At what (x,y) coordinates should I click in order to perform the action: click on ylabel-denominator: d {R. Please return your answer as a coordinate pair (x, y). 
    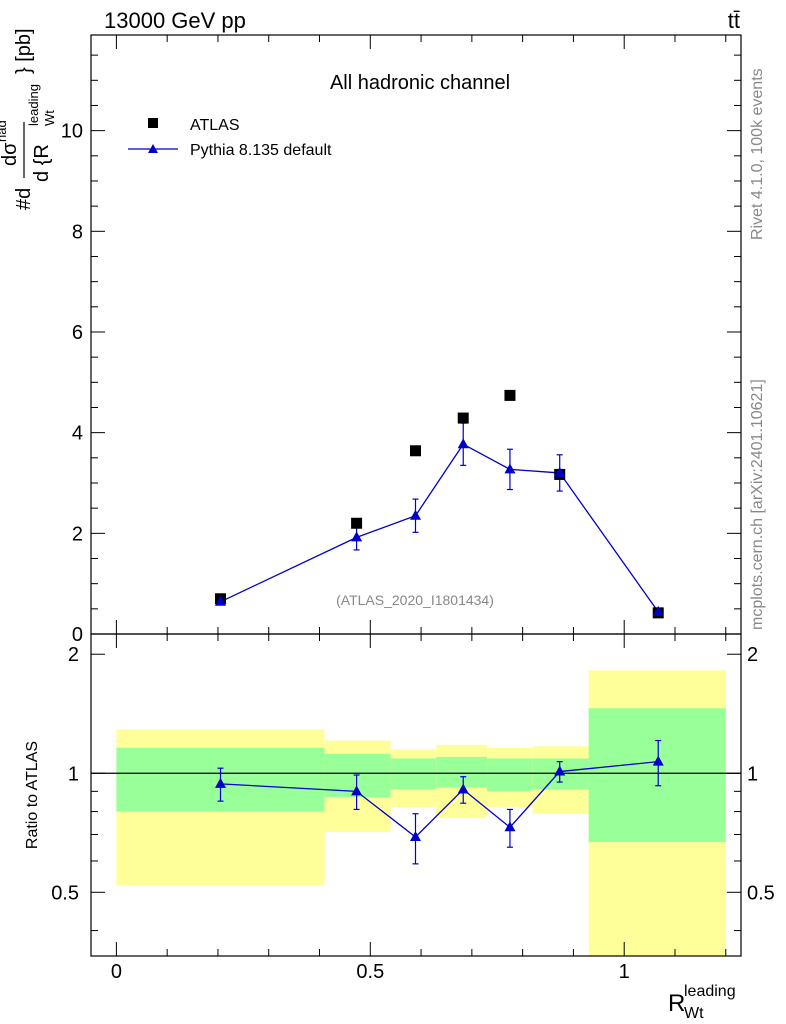
    Looking at the image, I should click on (42, 163).